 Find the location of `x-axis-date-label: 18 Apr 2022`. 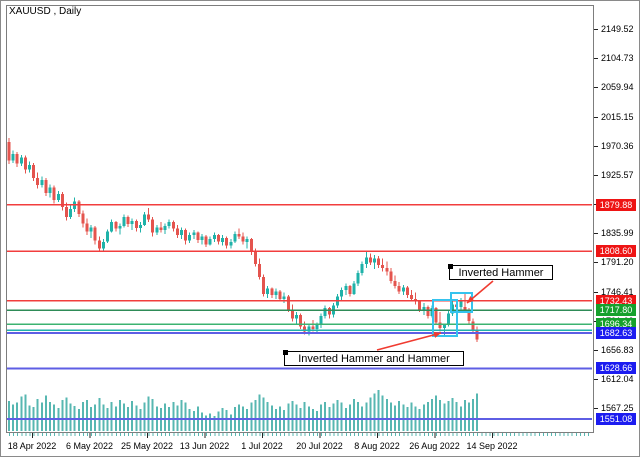

x-axis-date-label: 18 Apr 2022 is located at coordinates (32, 446).